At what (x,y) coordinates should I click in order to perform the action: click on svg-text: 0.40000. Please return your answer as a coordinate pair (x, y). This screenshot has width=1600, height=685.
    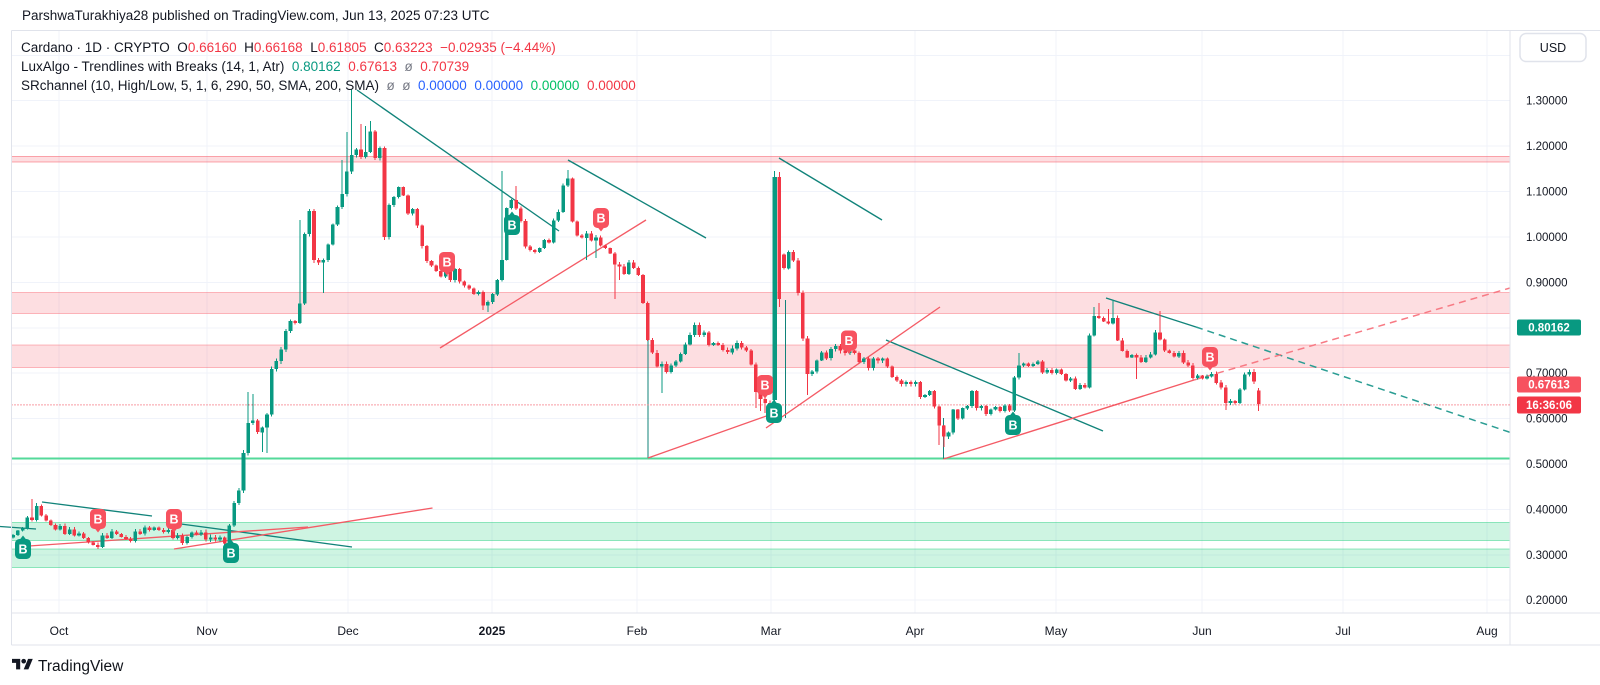
    Looking at the image, I should click on (1547, 510).